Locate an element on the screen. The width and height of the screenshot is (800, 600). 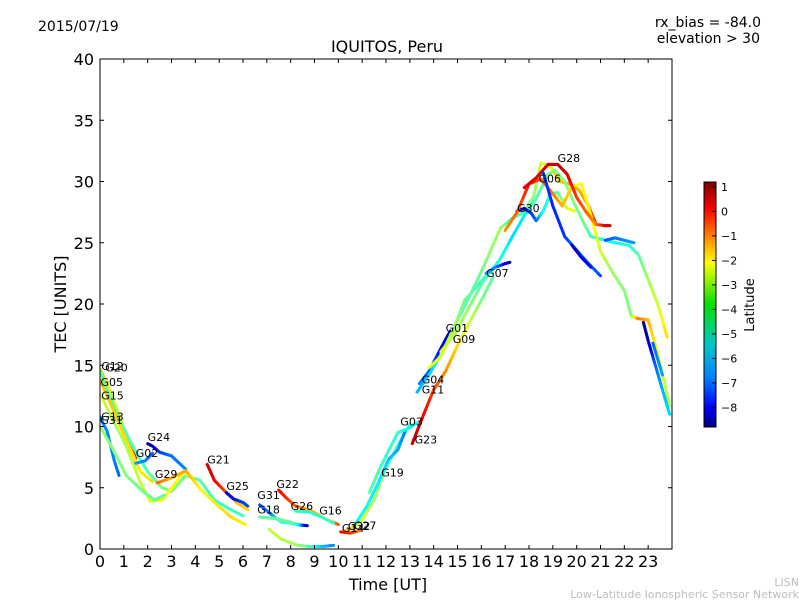
y-tick-label: 0 is located at coordinates (89, 549).